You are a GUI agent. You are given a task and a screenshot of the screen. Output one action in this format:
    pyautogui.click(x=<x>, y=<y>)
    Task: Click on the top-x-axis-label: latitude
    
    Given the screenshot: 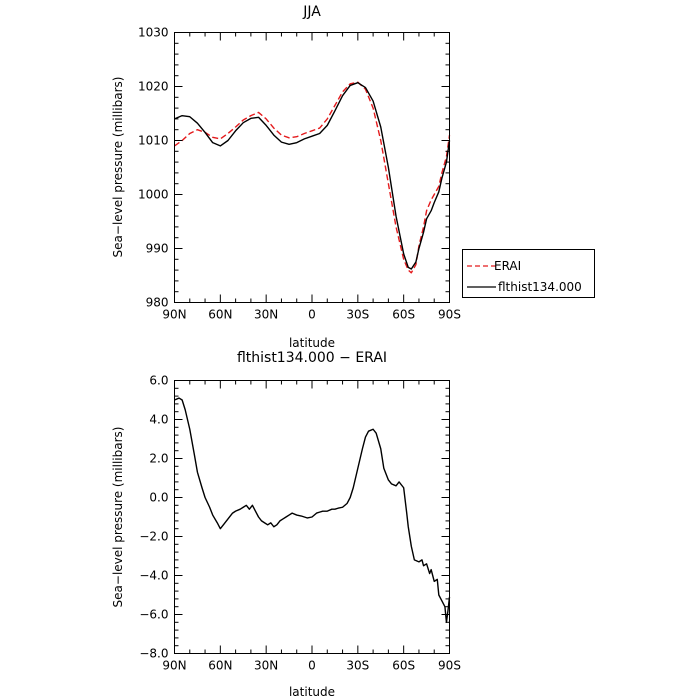 What is the action you would take?
    pyautogui.click(x=312, y=343)
    